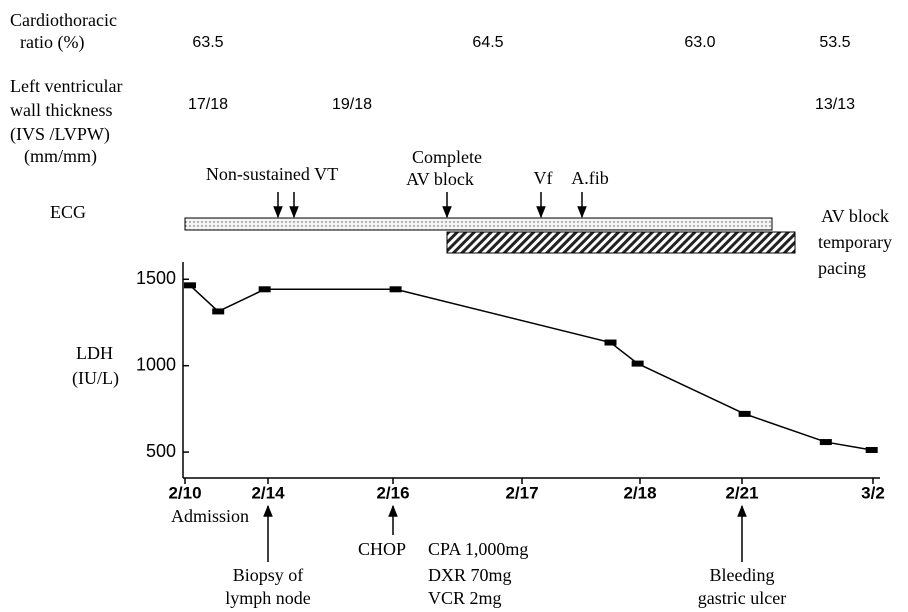  What do you see at coordinates (272, 174) in the screenshot?
I see `event-label: Non-sustained VT` at bounding box center [272, 174].